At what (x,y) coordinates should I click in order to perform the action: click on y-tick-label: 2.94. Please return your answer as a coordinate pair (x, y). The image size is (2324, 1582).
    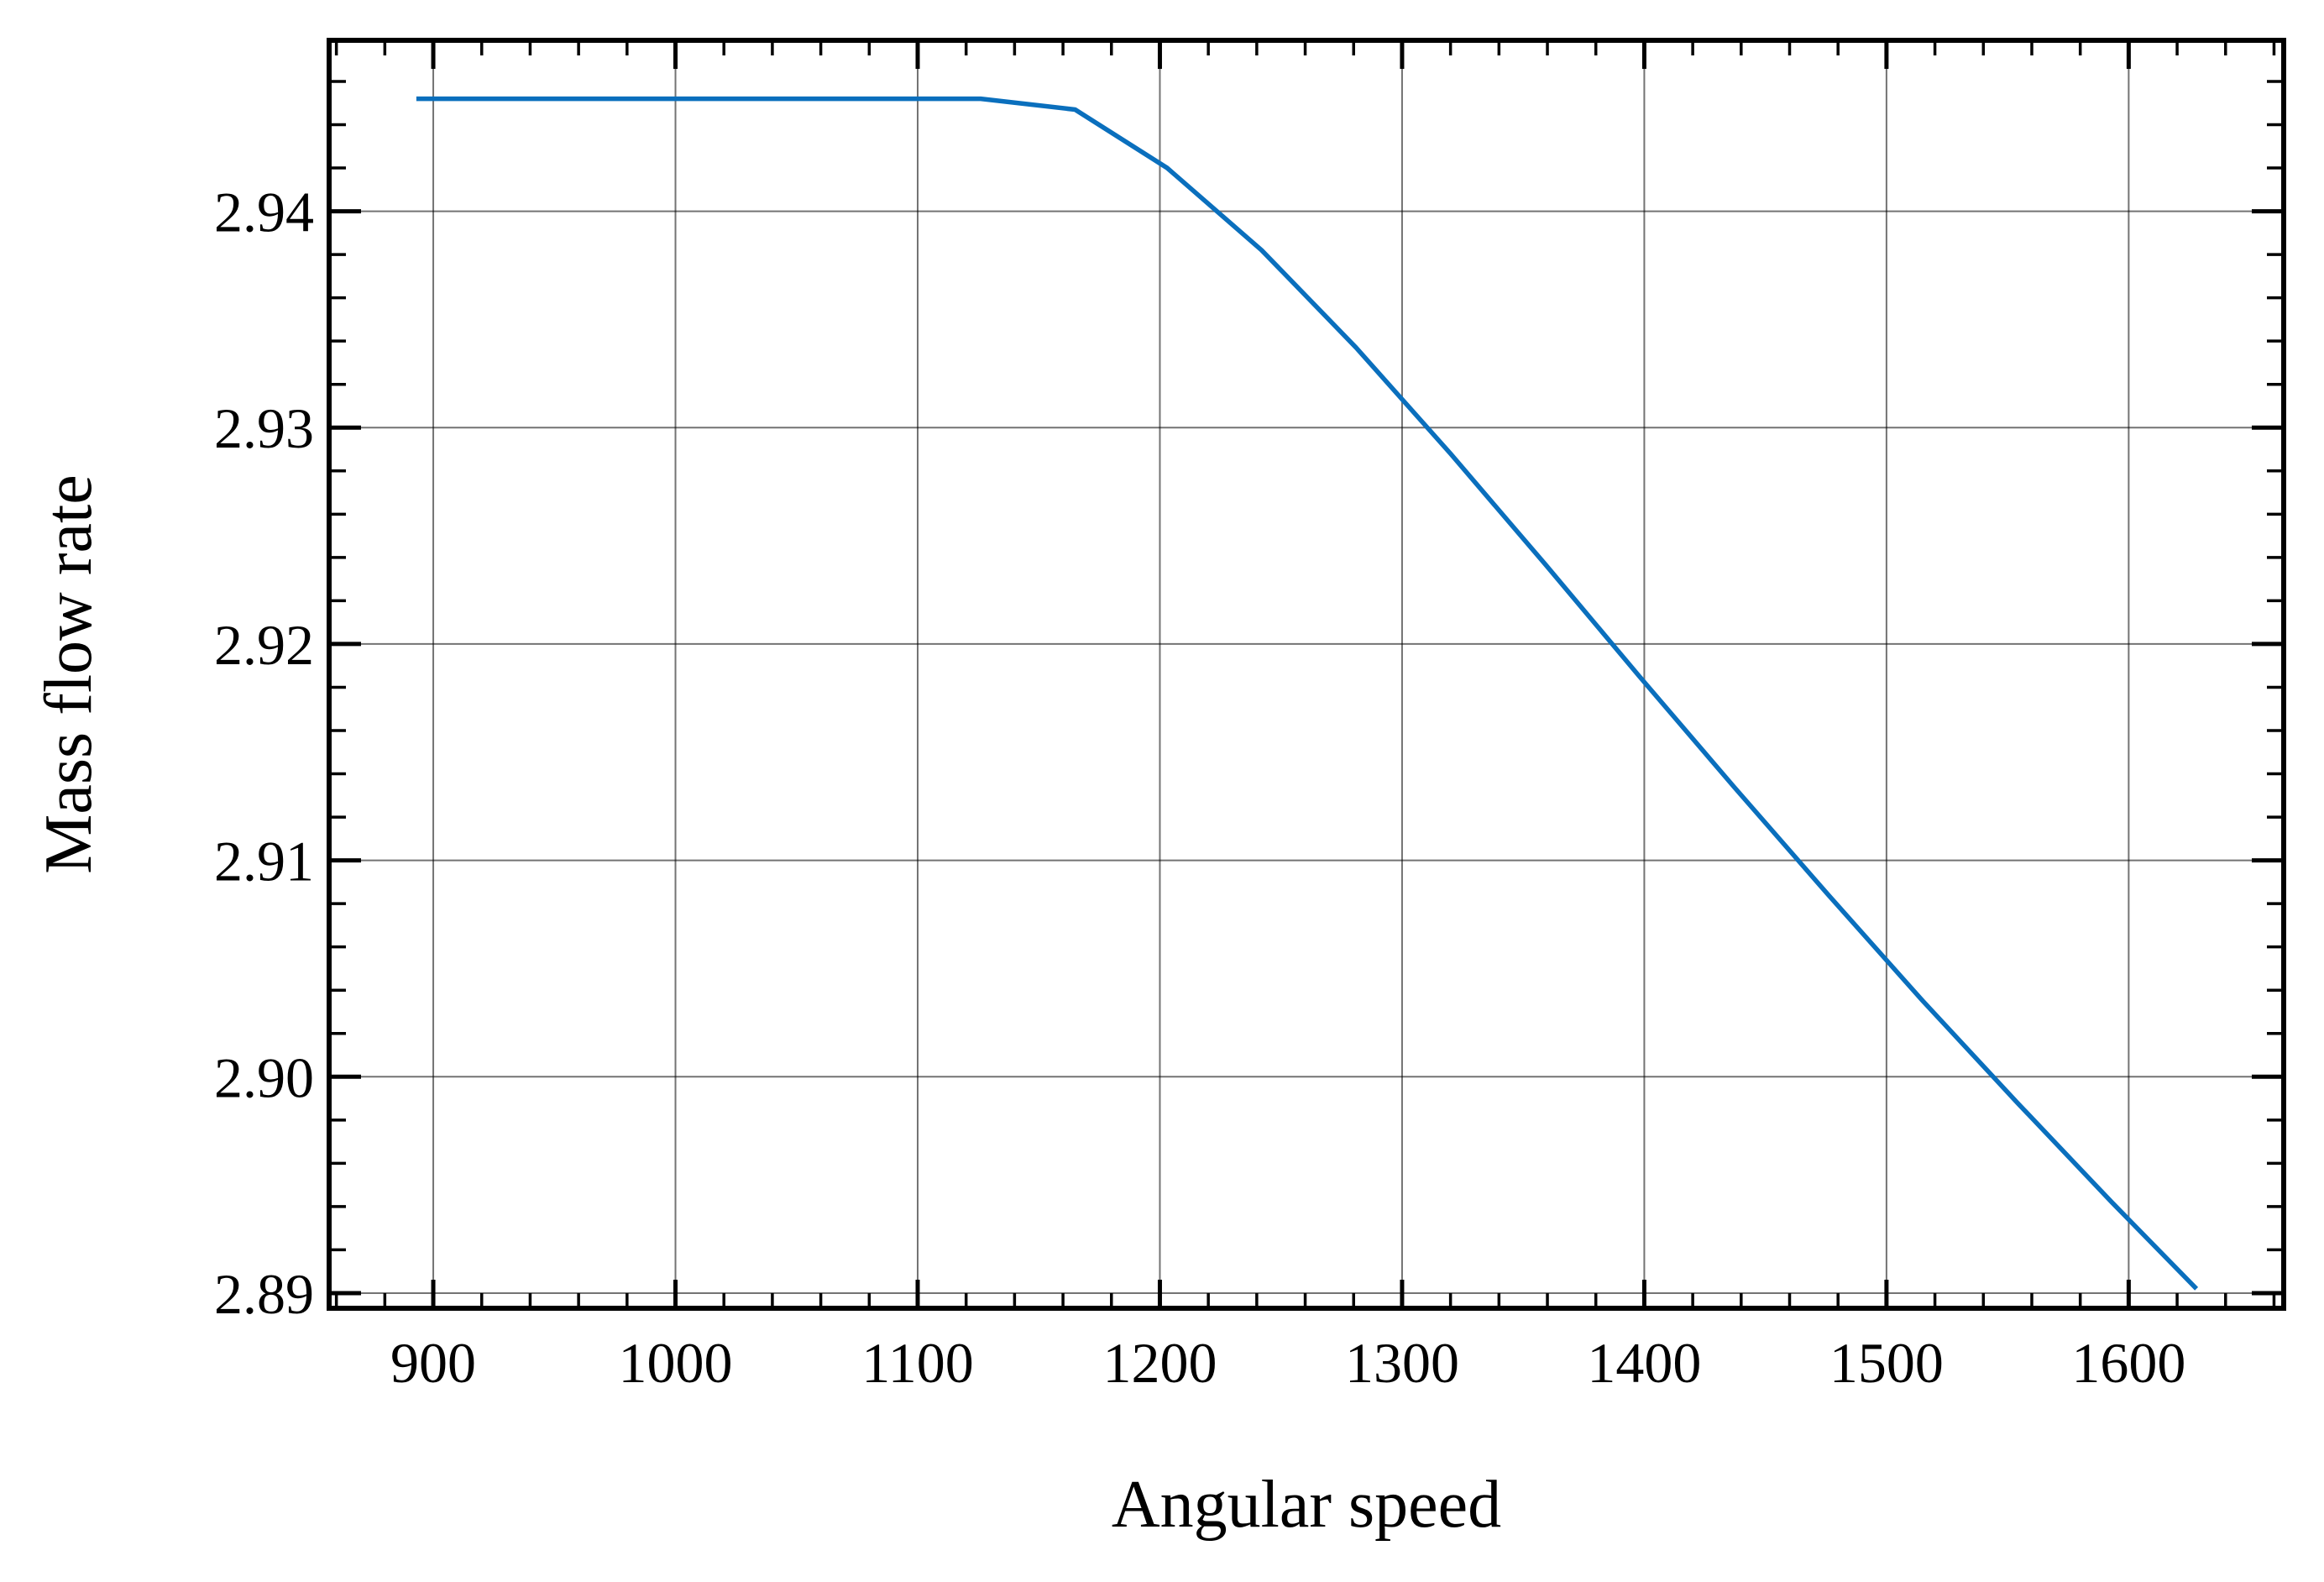
    Looking at the image, I should click on (264, 213).